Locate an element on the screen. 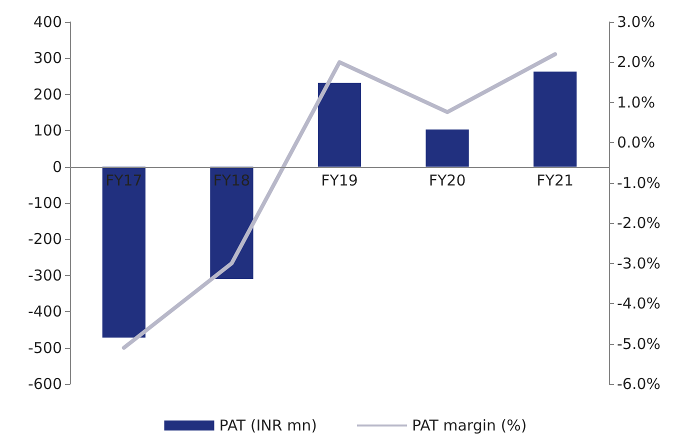  y2-tick-label: -2.0% is located at coordinates (639, 223).